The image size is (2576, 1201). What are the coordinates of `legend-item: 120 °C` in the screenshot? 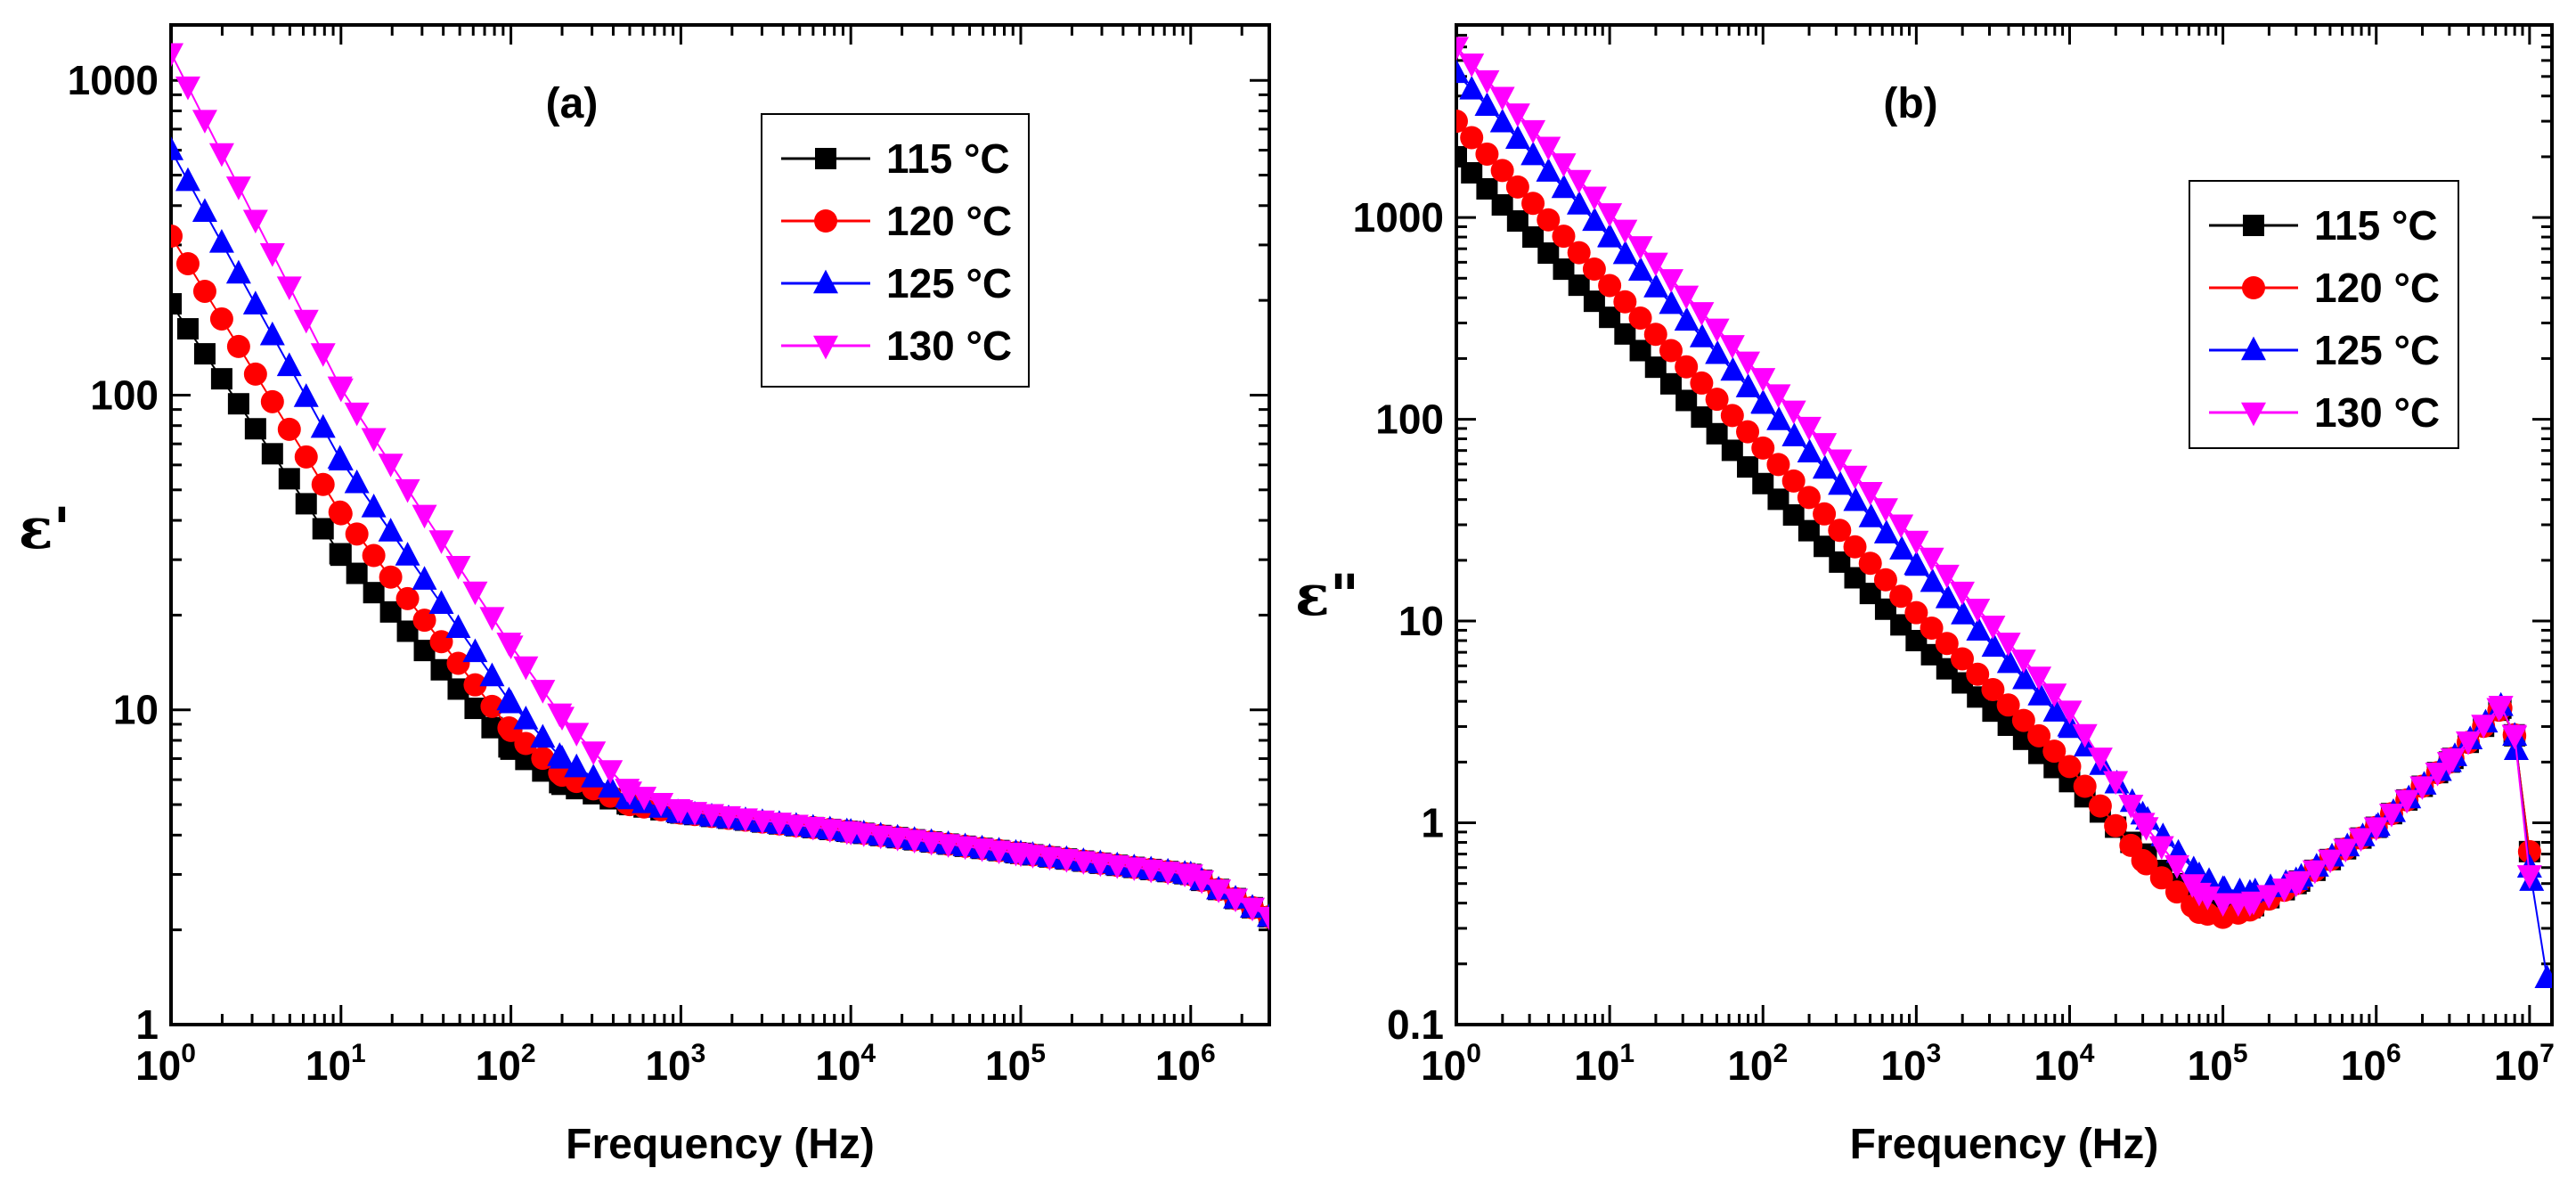 It's located at (2324, 288).